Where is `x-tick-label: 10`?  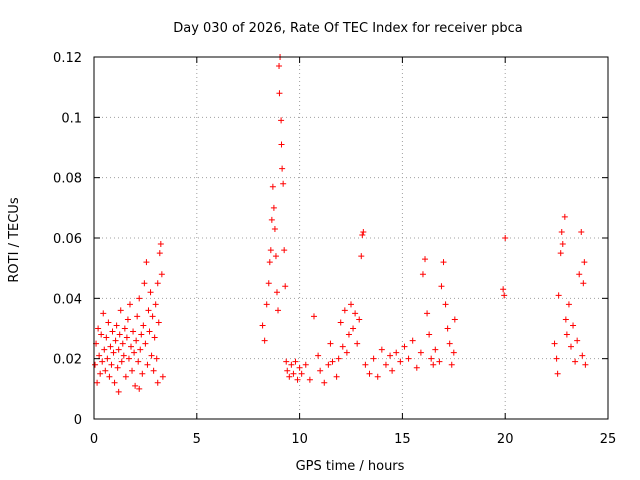
x-tick-label: 10 is located at coordinates (299, 439).